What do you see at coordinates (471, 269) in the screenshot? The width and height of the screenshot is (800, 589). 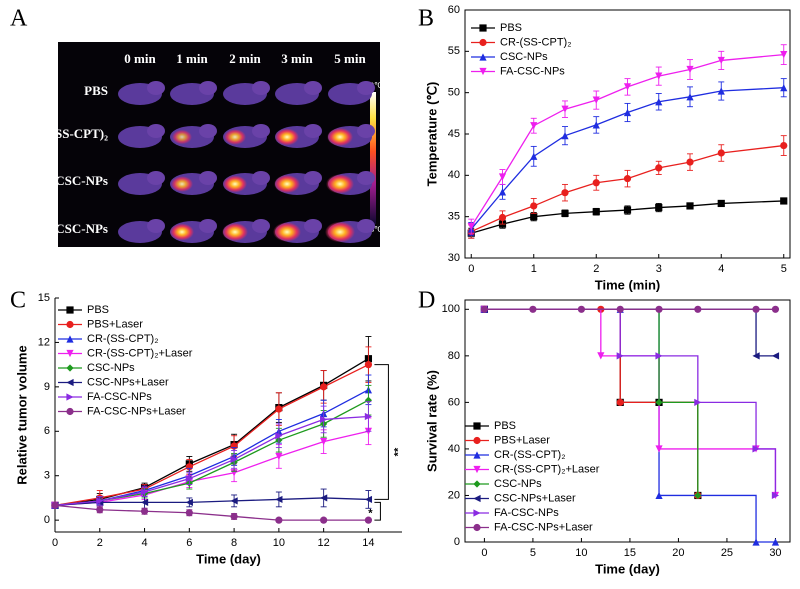 I see `x-tick-label: 0` at bounding box center [471, 269].